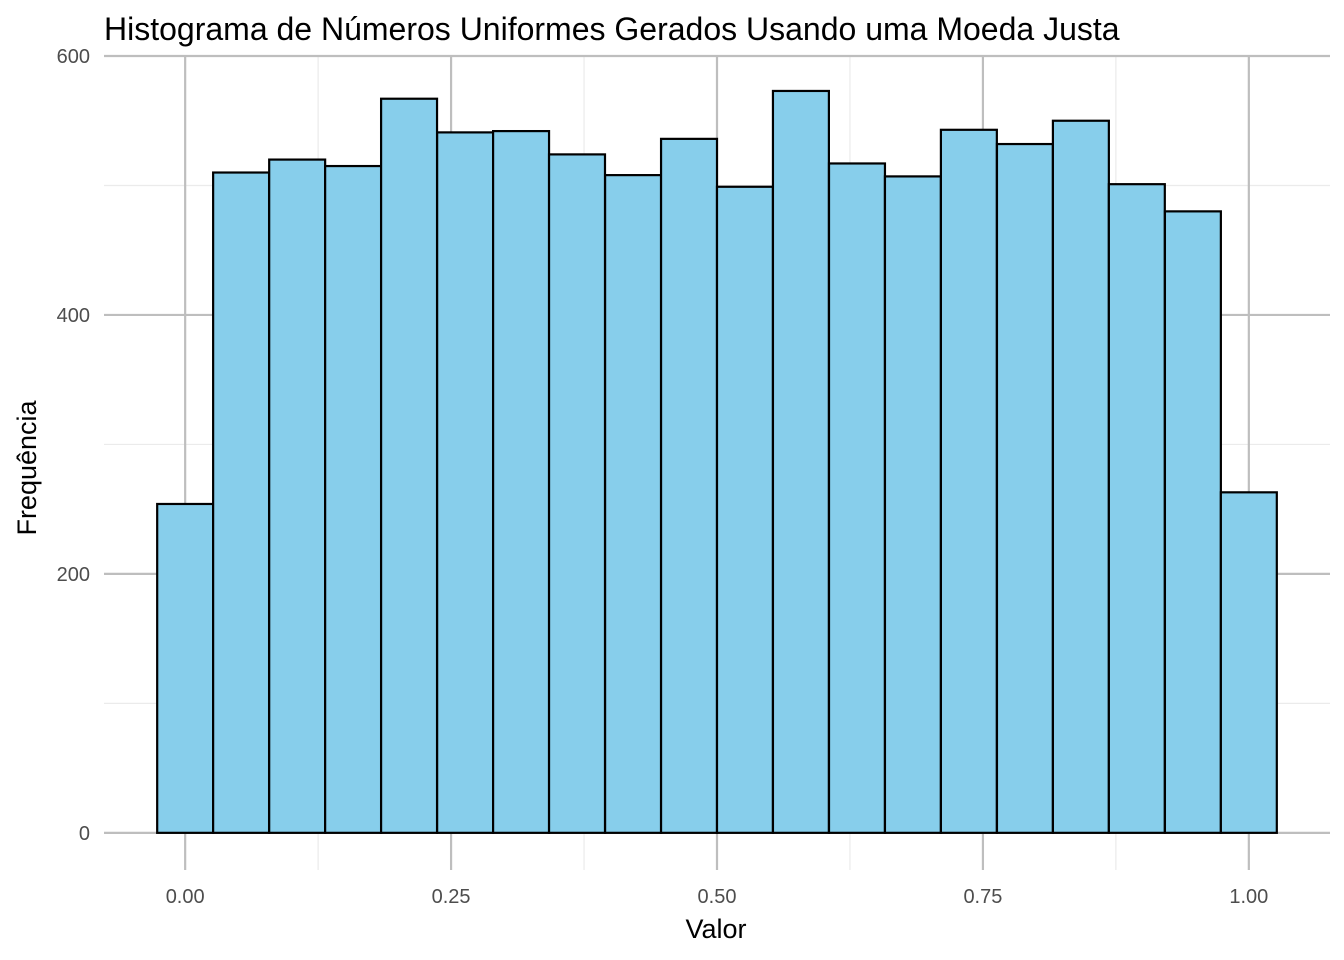  What do you see at coordinates (73, 445) in the screenshot?
I see `y-tick-labels: 0 200 400 600` at bounding box center [73, 445].